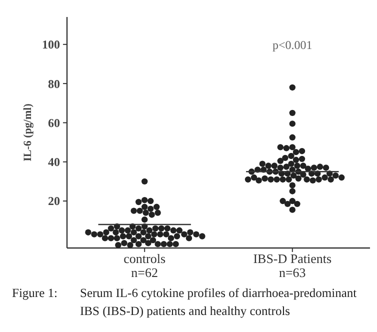 This screenshot has height=332, width=377. What do you see at coordinates (54, 123) in the screenshot?
I see `y-tick-label: 60` at bounding box center [54, 123].